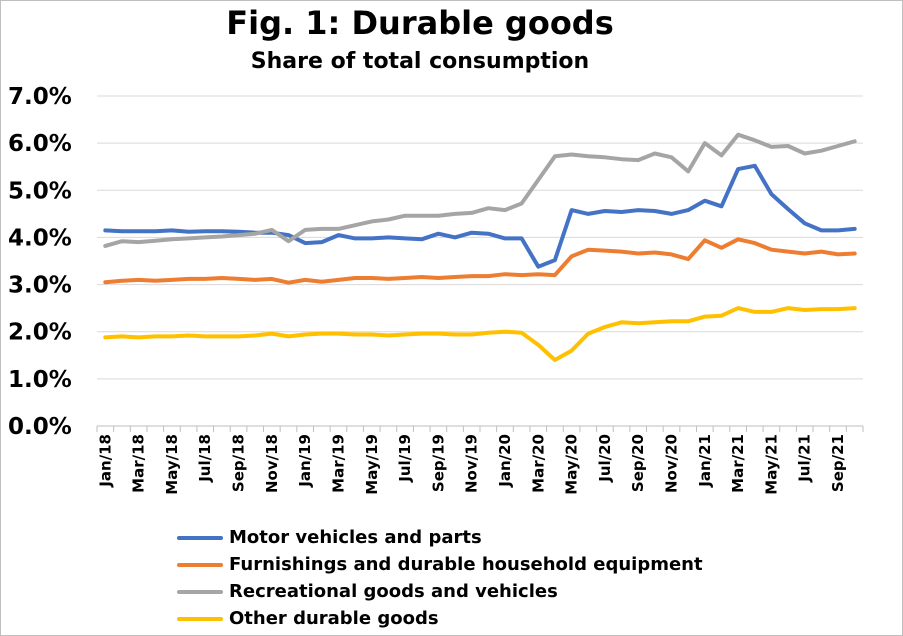  What do you see at coordinates (420, 61) in the screenshot?
I see `chart-subtitle: Share of total consumption` at bounding box center [420, 61].